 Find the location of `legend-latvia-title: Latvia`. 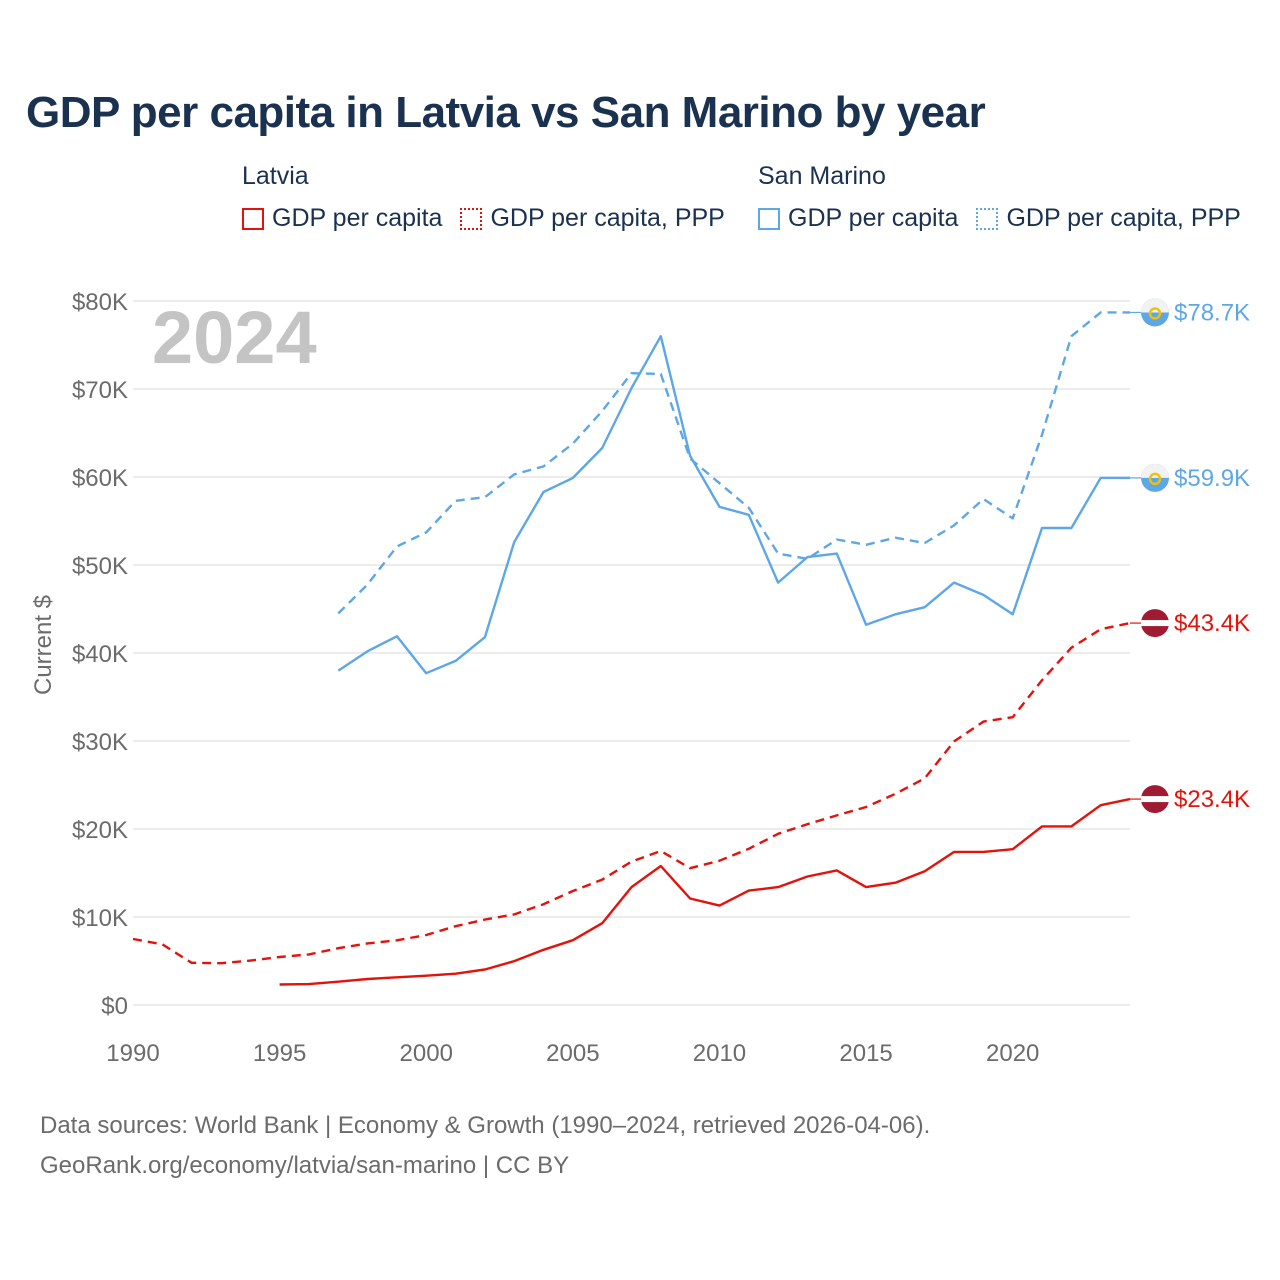

legend-latvia-title: Latvia is located at coordinates (275, 176).